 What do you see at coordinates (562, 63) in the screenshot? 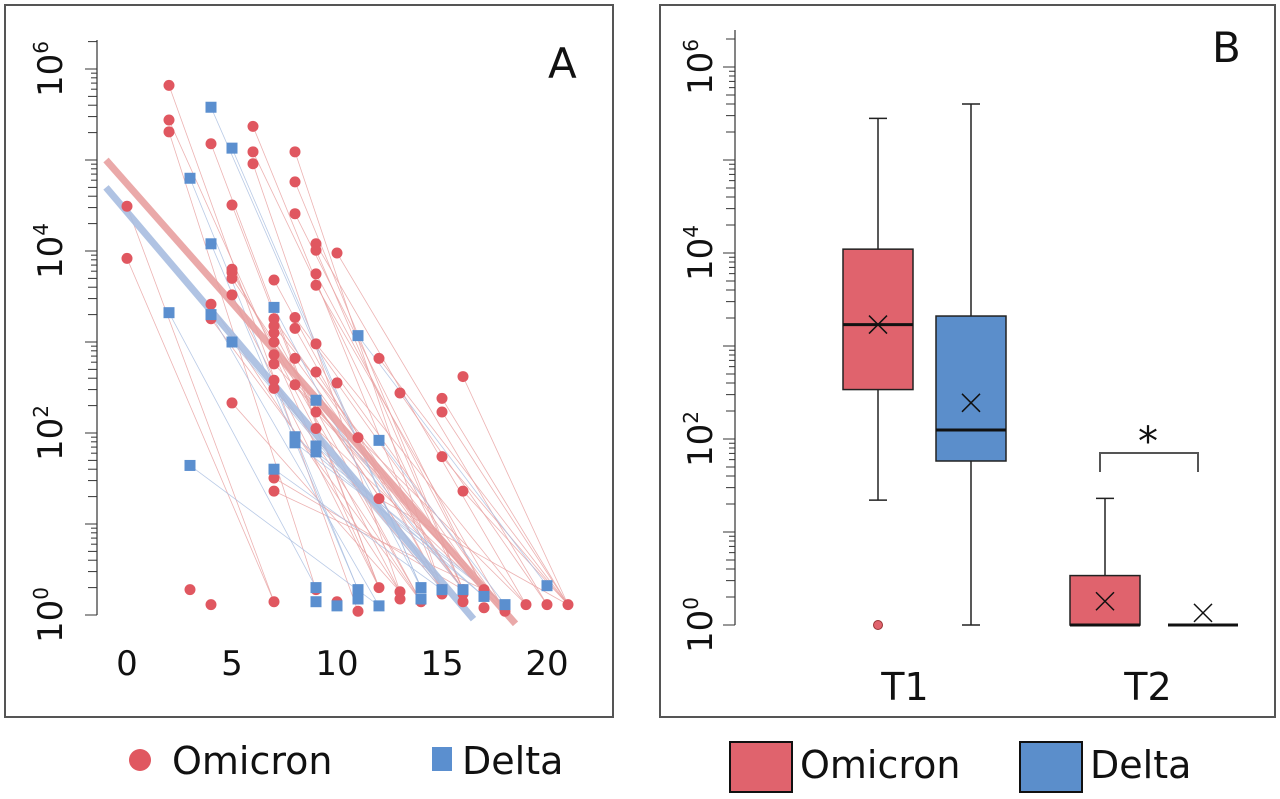
I see `panel-a-label: A` at bounding box center [562, 63].